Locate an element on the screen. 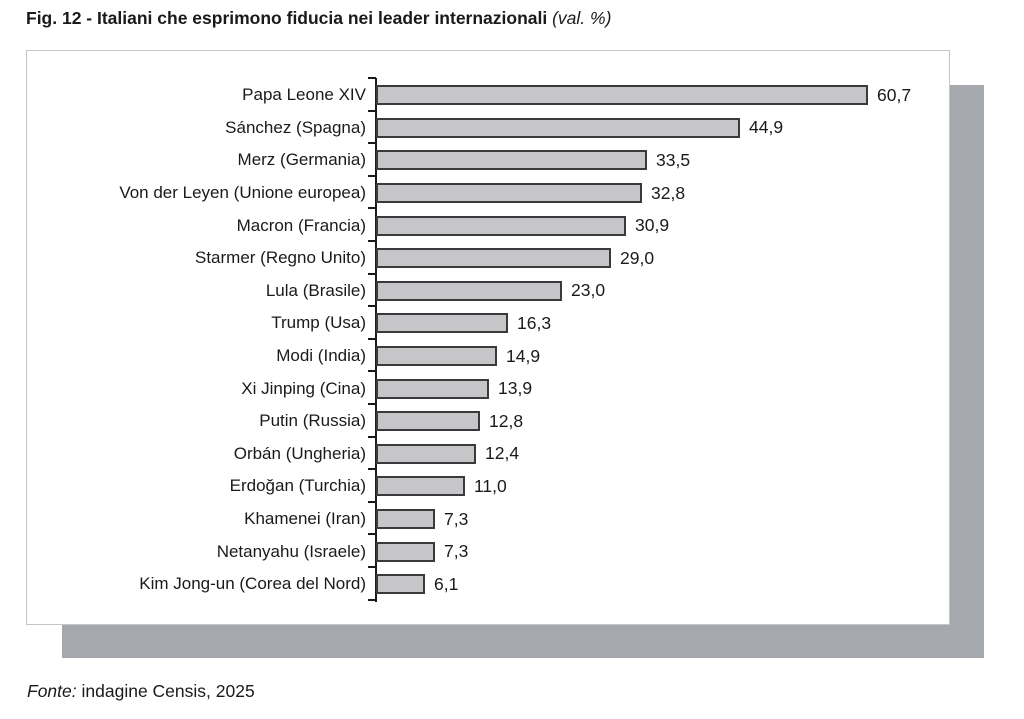 Image resolution: width=1024 pixels, height=719 pixels. axis-ticks is located at coordinates (372, 339).